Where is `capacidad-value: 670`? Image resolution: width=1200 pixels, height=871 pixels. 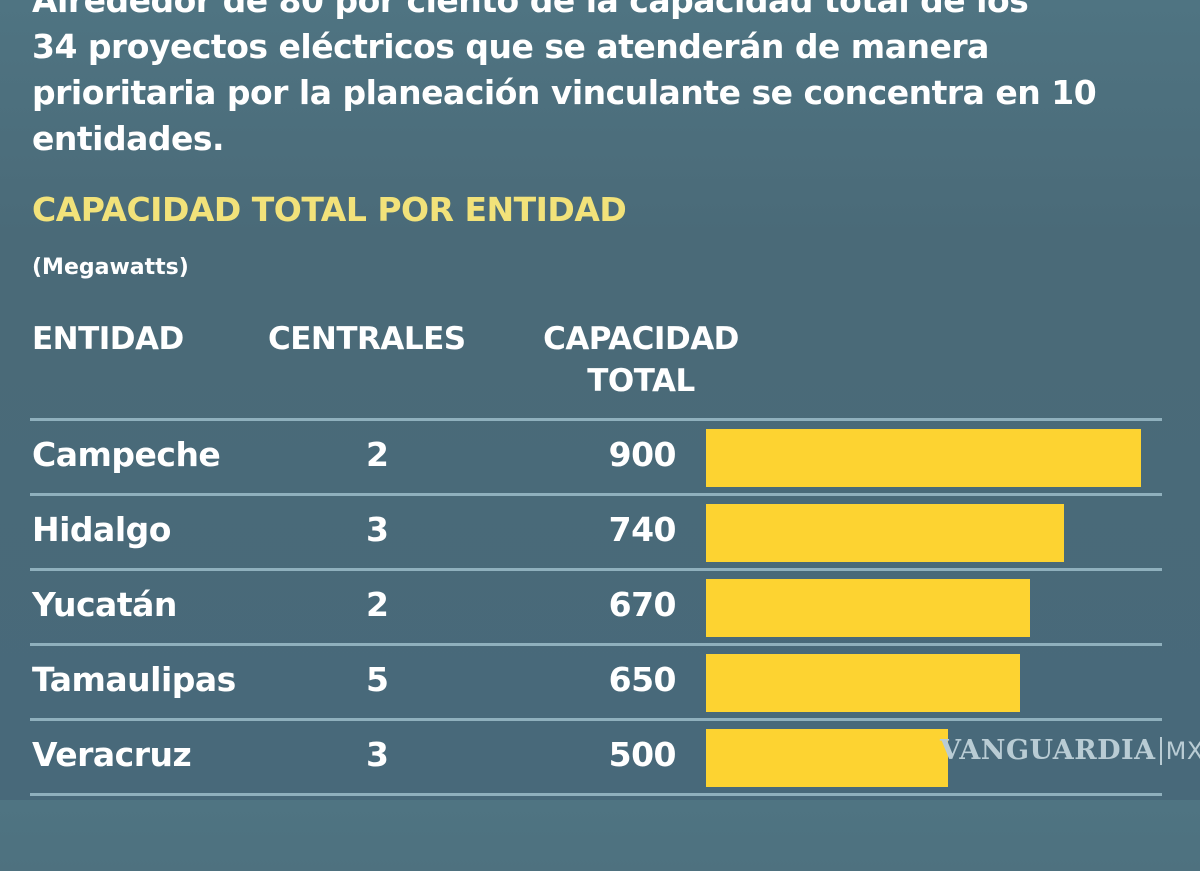
capacidad-value: 670 is located at coordinates (642, 604).